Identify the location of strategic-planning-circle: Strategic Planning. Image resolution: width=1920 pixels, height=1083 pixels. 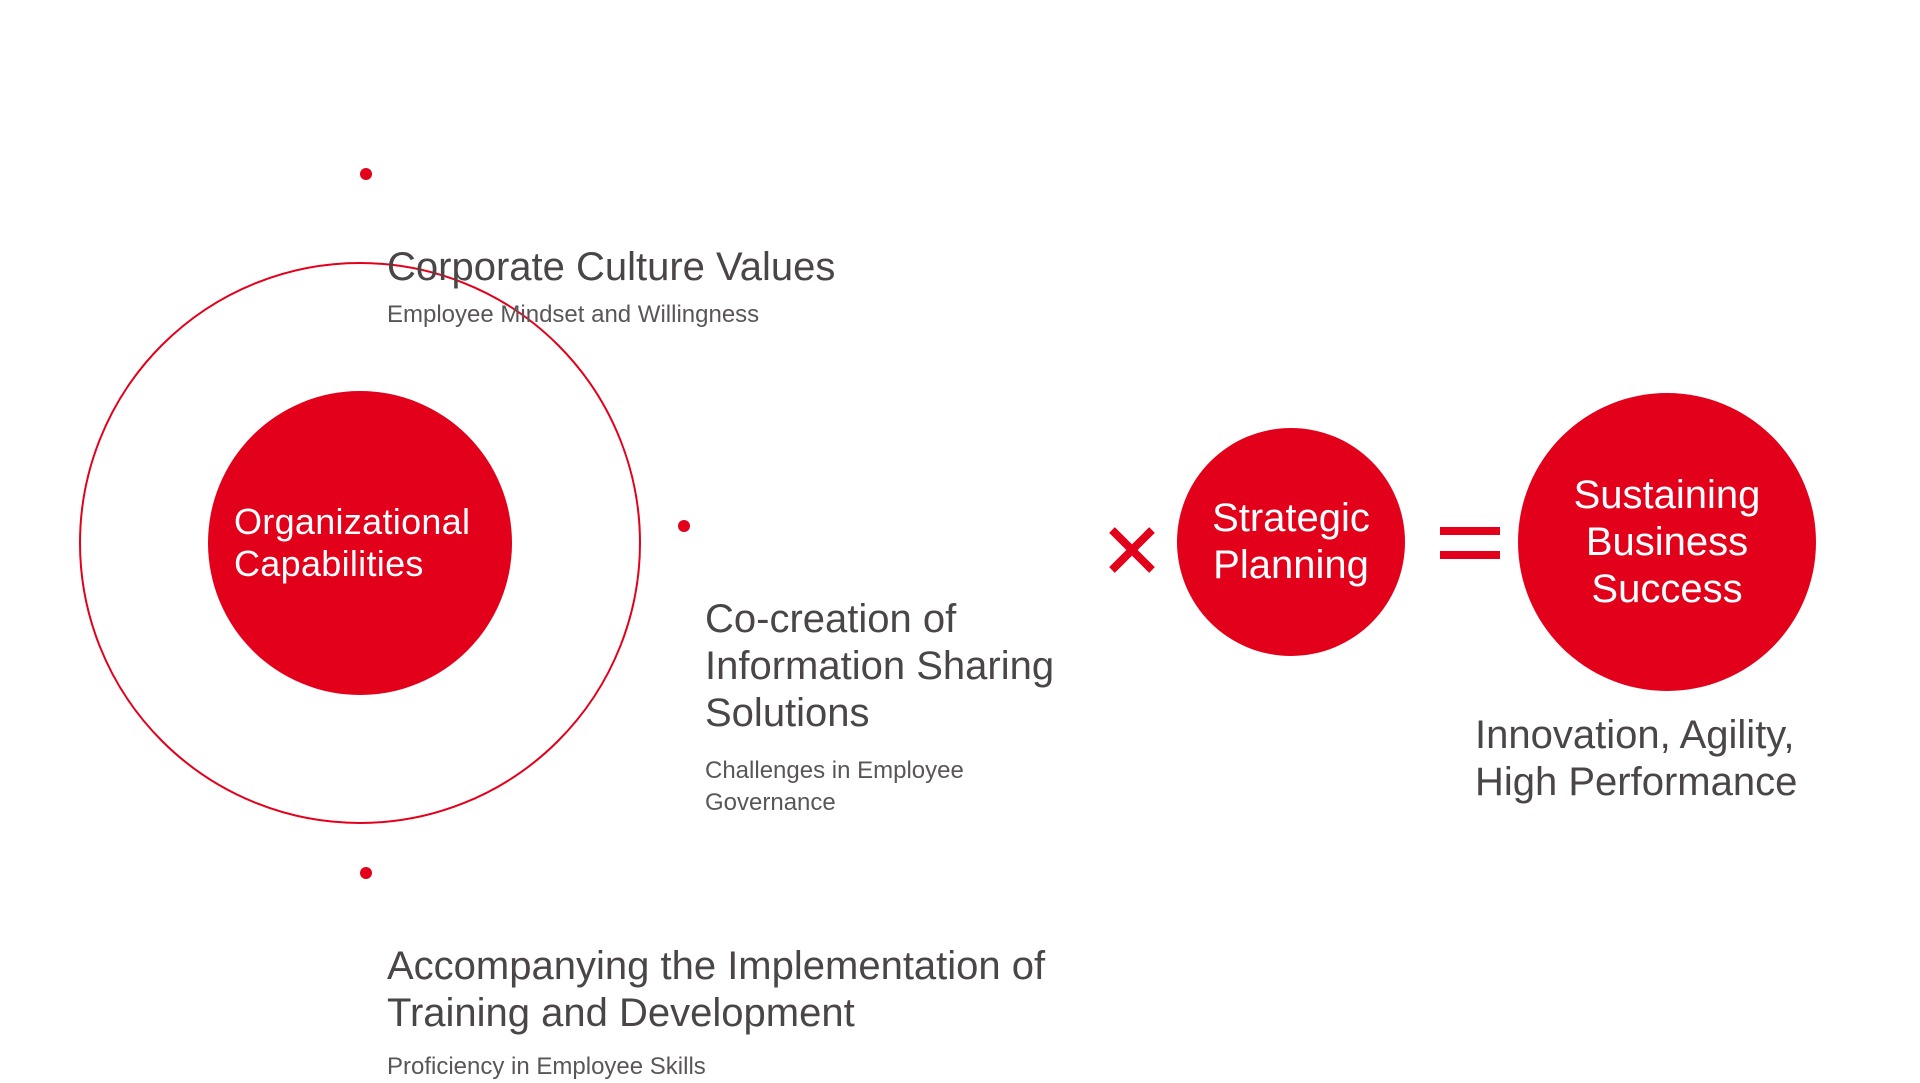
(1291, 542).